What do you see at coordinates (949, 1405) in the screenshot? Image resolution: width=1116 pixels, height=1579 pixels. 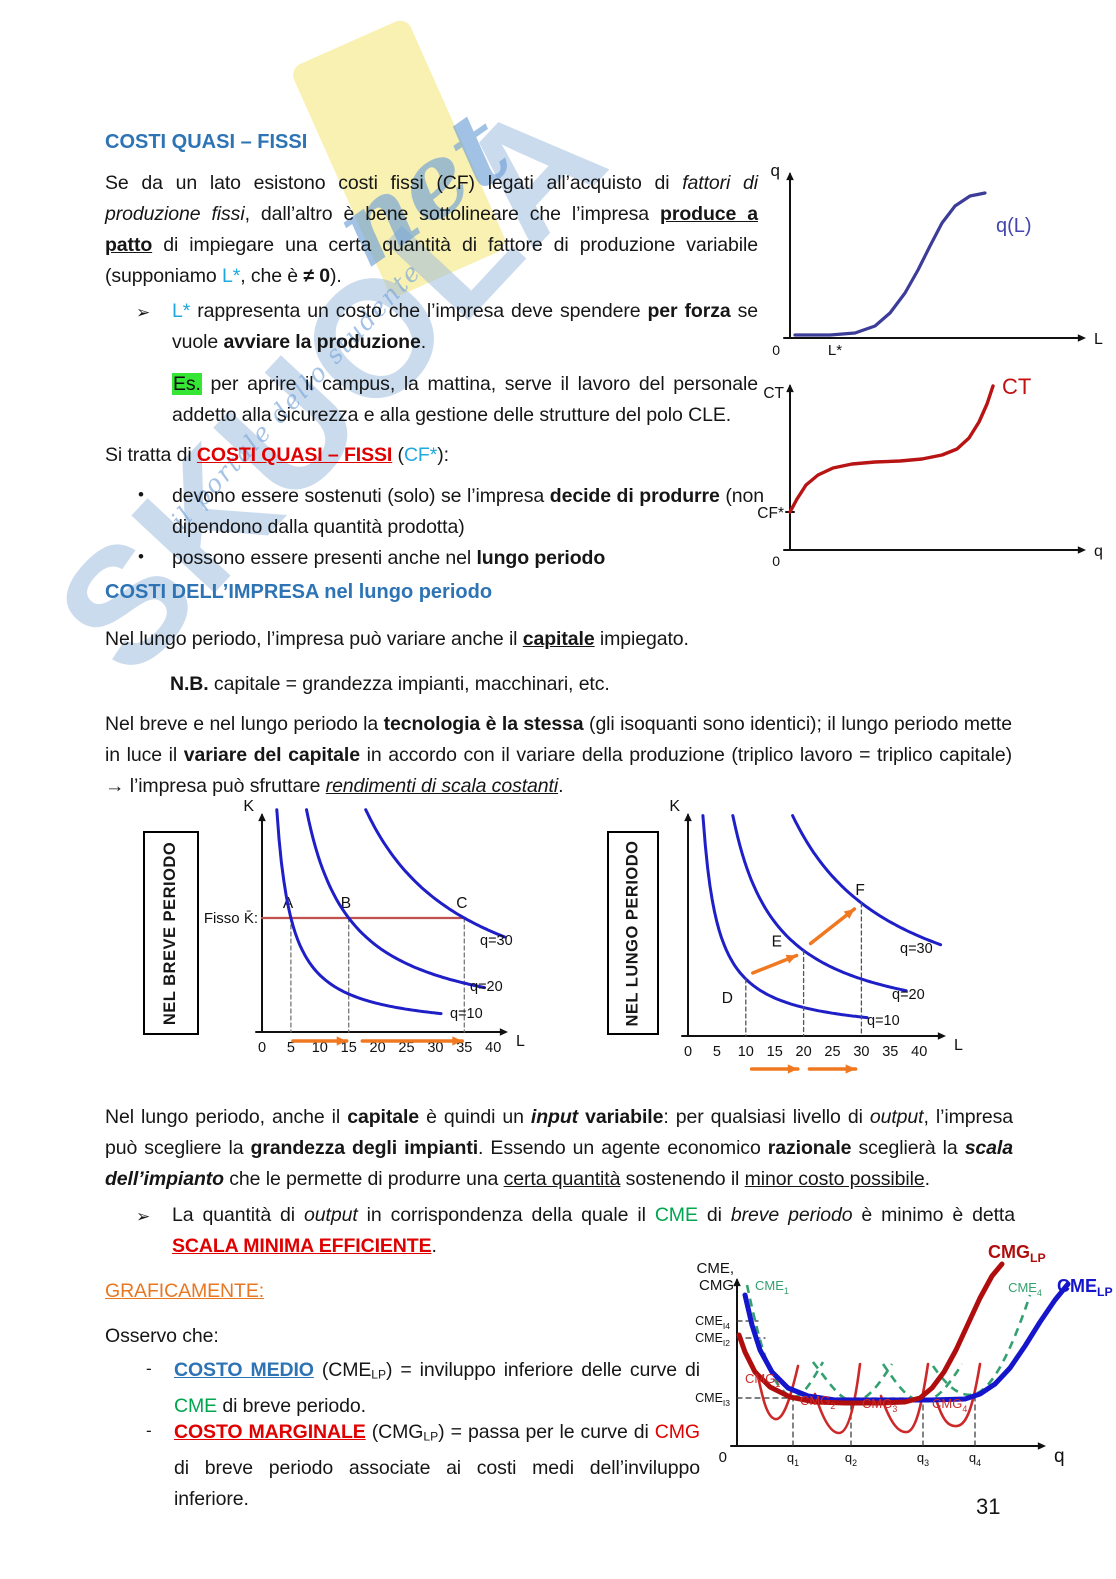 I see `label-cmg4: CMG4` at bounding box center [949, 1405].